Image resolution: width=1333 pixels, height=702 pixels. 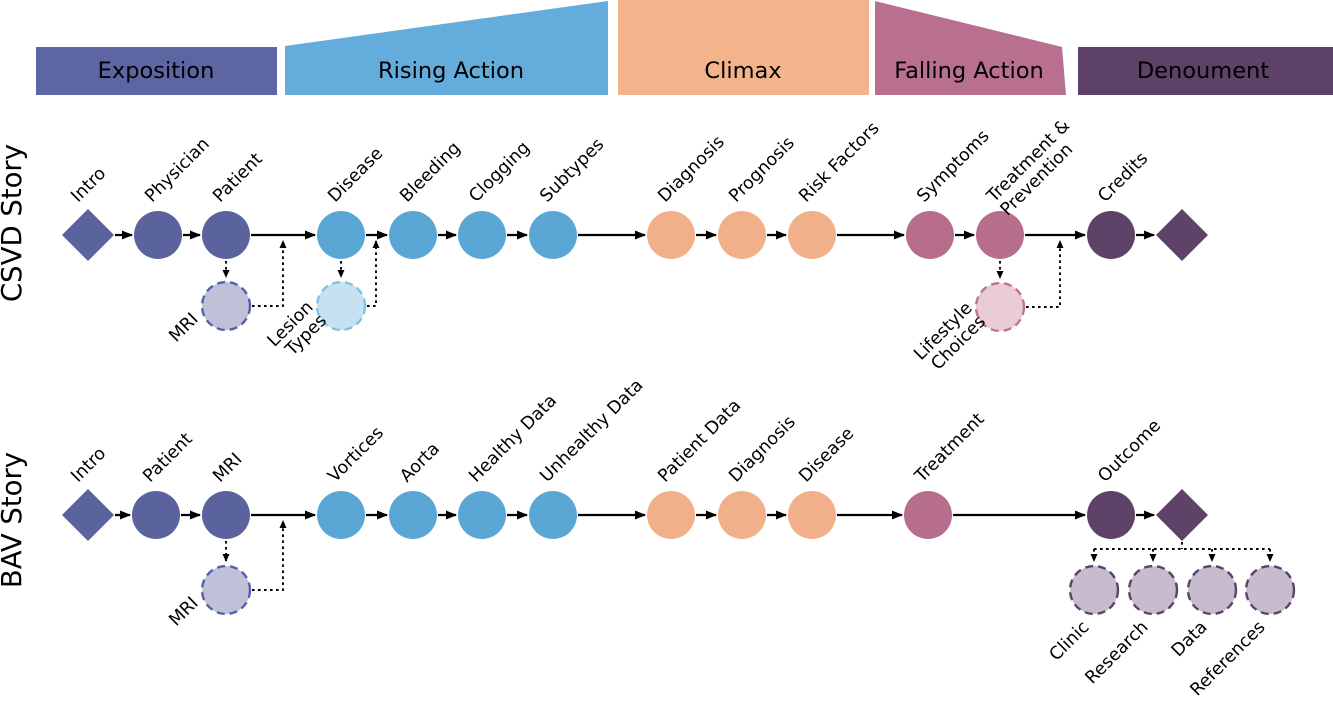 What do you see at coordinates (742, 71) in the screenshot?
I see `banner-label-climax: Climax` at bounding box center [742, 71].